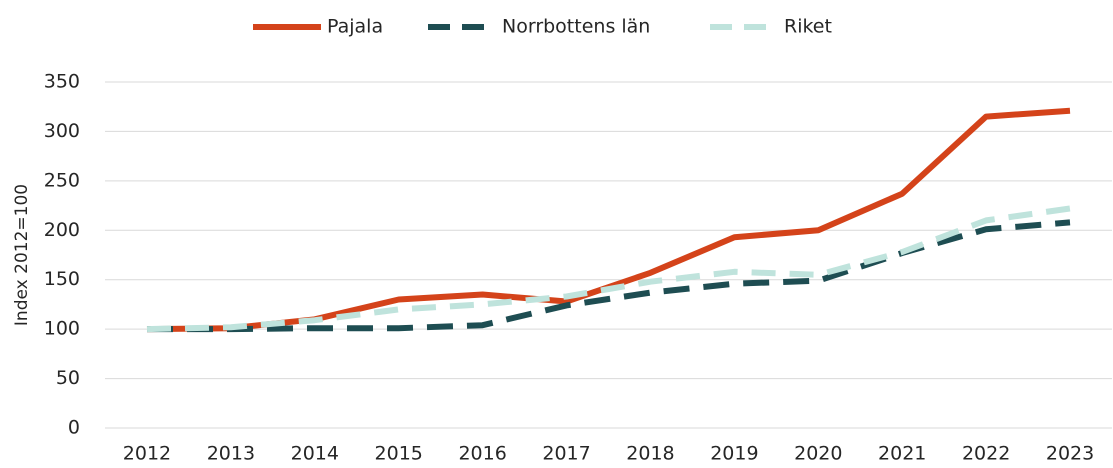  Describe the element at coordinates (482, 454) in the screenshot. I see `x-tick-label: 2016` at that location.